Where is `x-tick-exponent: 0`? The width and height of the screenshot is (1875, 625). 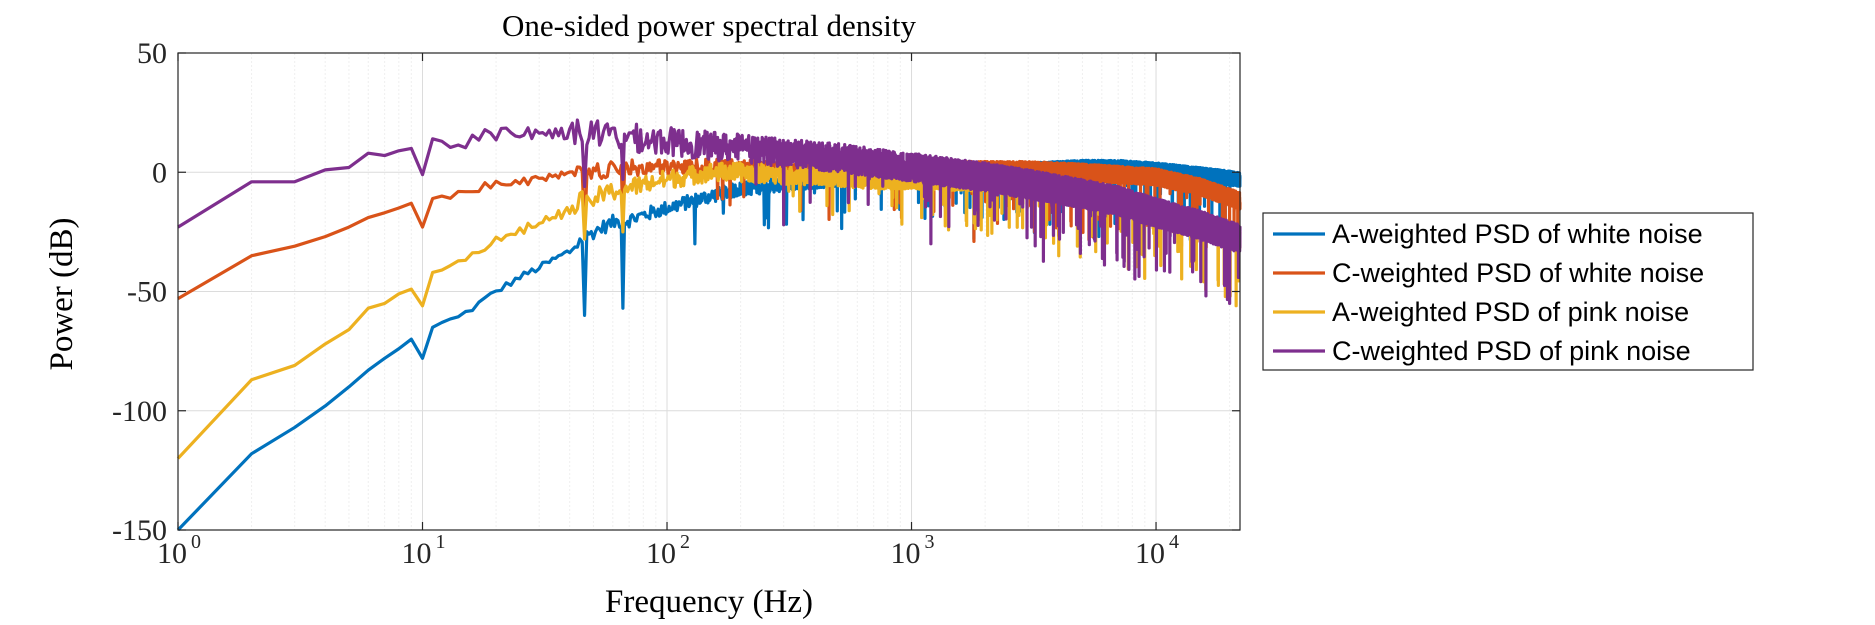
x-tick-exponent: 0 is located at coordinates (196, 542).